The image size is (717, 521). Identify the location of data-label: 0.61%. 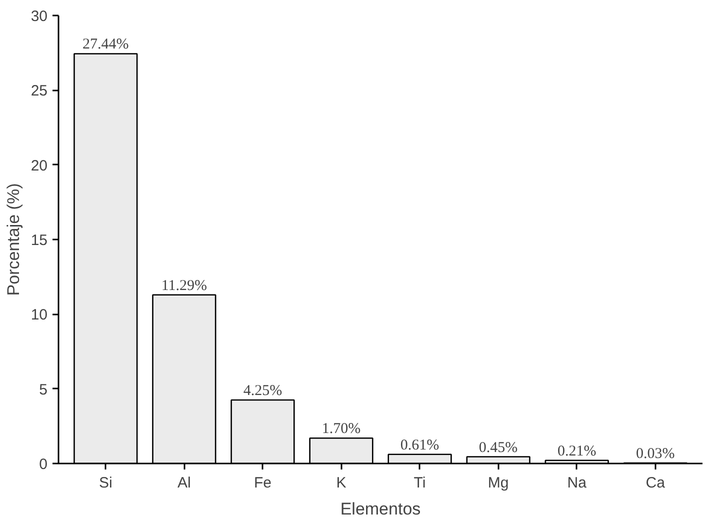
(420, 445).